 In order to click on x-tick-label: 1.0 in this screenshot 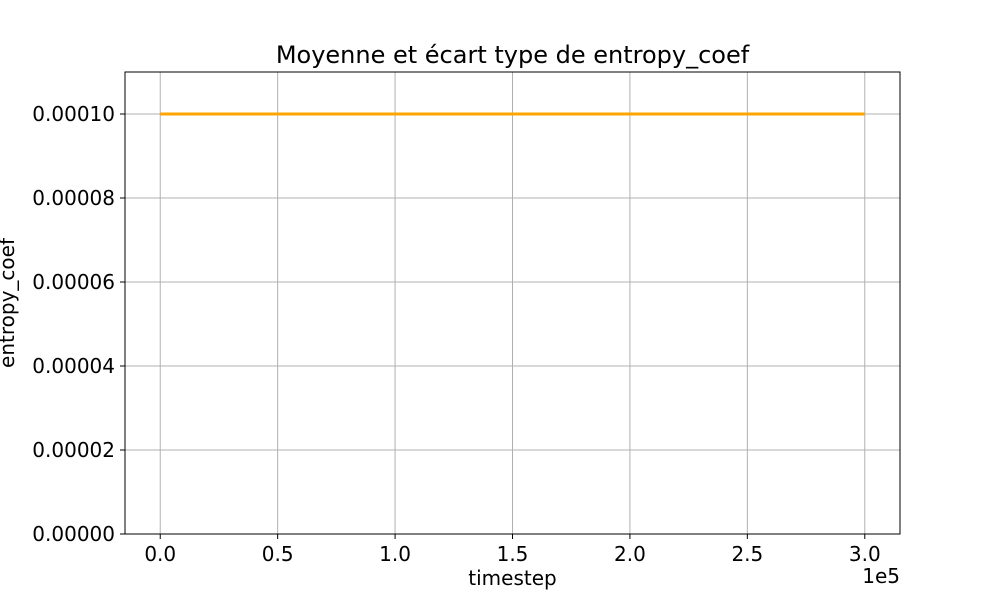, I will do `click(395, 554)`.